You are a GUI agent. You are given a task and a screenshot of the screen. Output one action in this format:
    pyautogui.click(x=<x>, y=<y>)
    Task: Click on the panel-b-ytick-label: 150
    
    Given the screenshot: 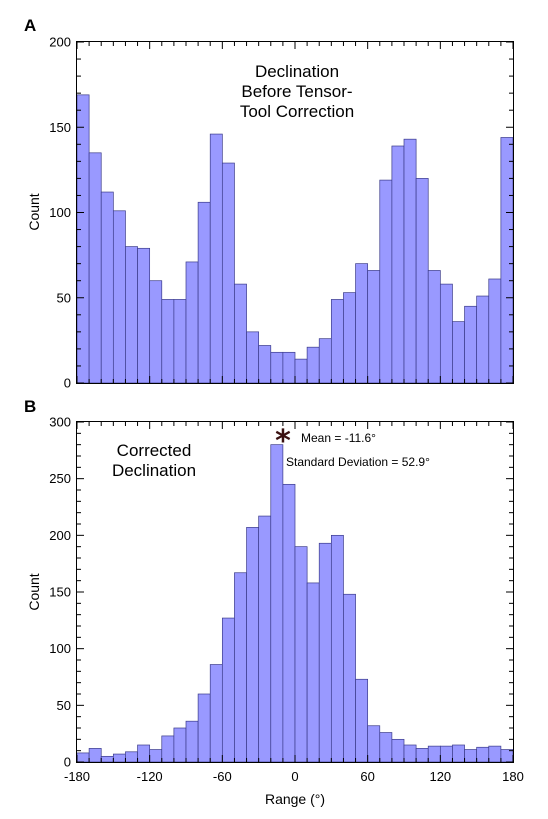 What is the action you would take?
    pyautogui.click(x=60, y=592)
    